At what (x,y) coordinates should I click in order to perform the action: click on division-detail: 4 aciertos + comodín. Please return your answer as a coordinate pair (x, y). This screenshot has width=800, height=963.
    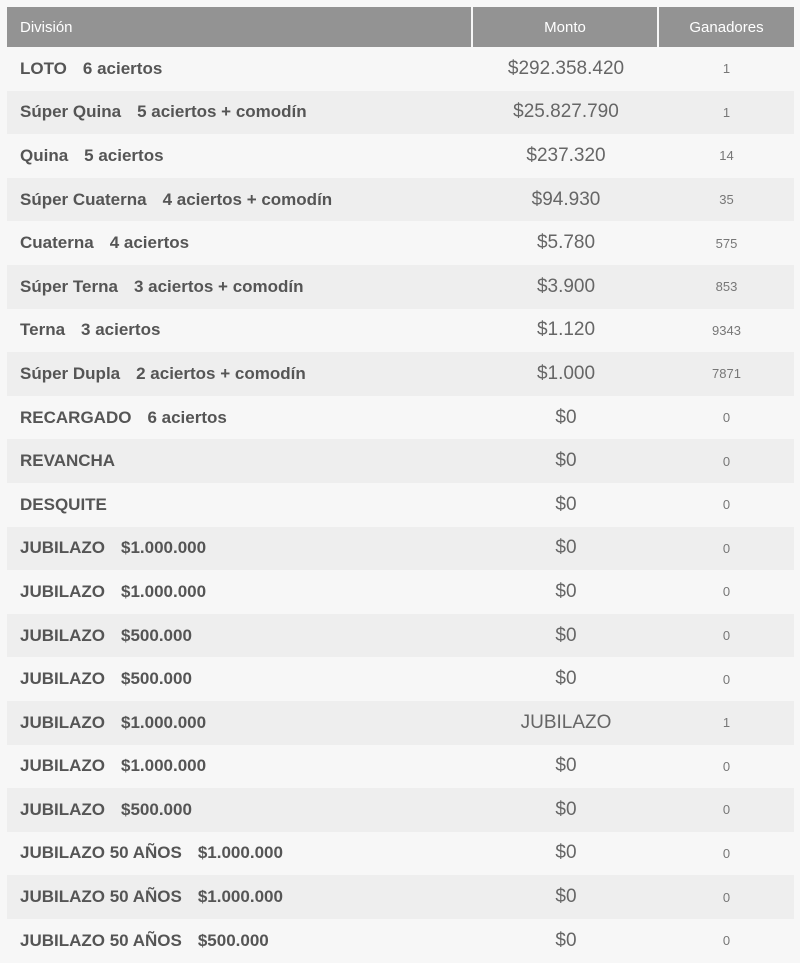
    Looking at the image, I should click on (247, 199).